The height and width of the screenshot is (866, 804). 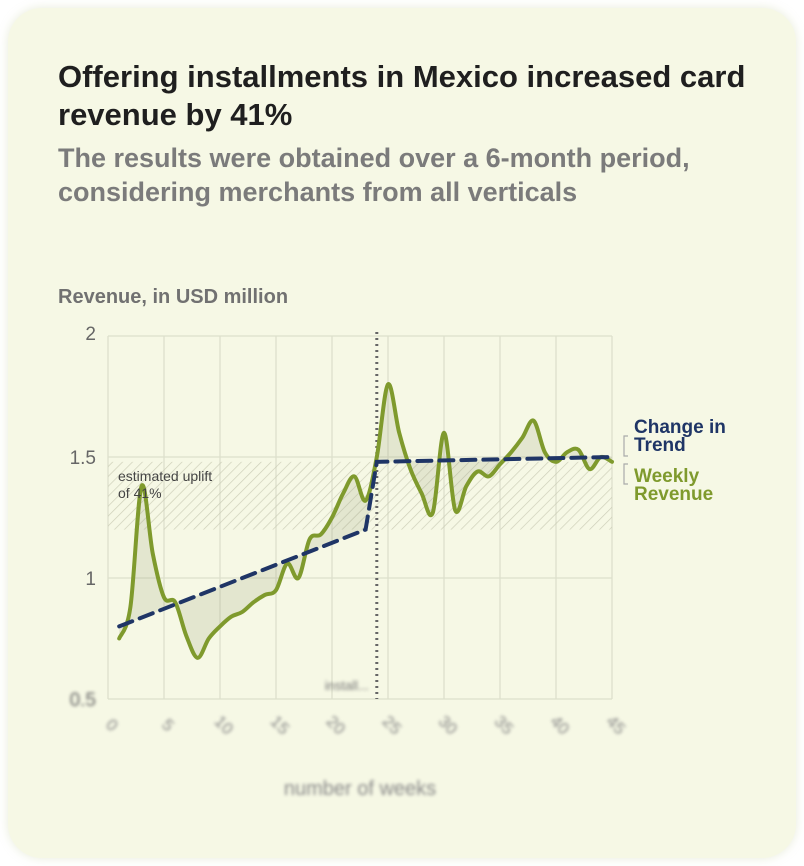 I want to click on x-axis-label: number of weeks, so click(x=360, y=789).